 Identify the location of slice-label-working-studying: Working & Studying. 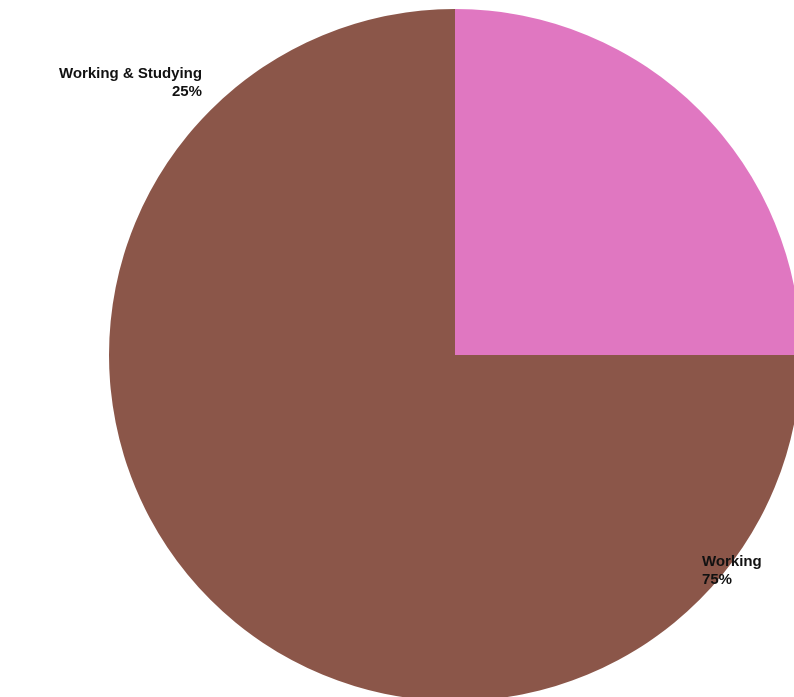
(130, 73).